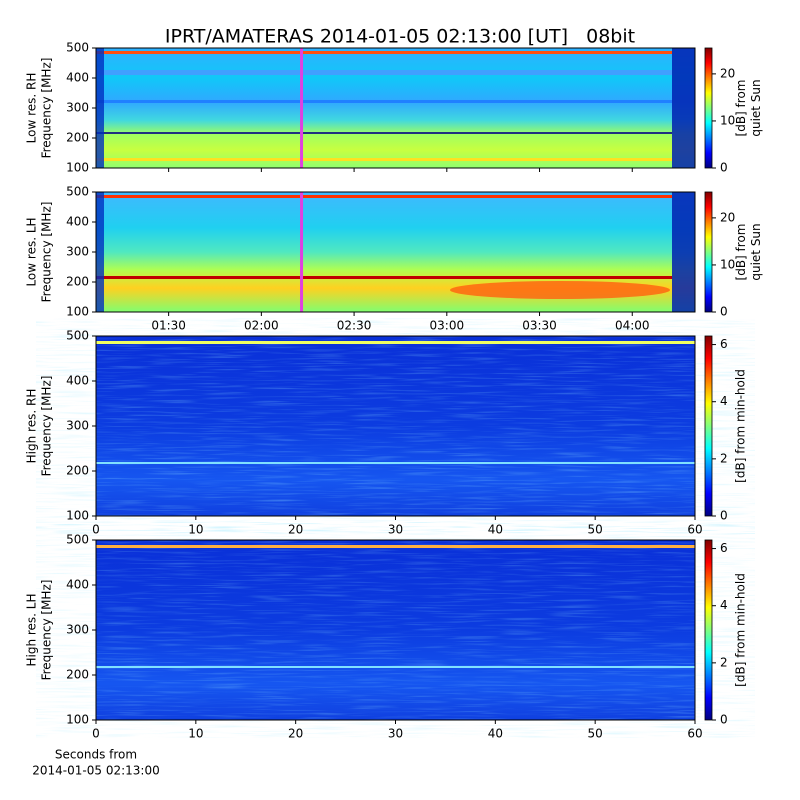  I want to click on x-axis-label: 2014-01-05 02:13:00, so click(95, 771).